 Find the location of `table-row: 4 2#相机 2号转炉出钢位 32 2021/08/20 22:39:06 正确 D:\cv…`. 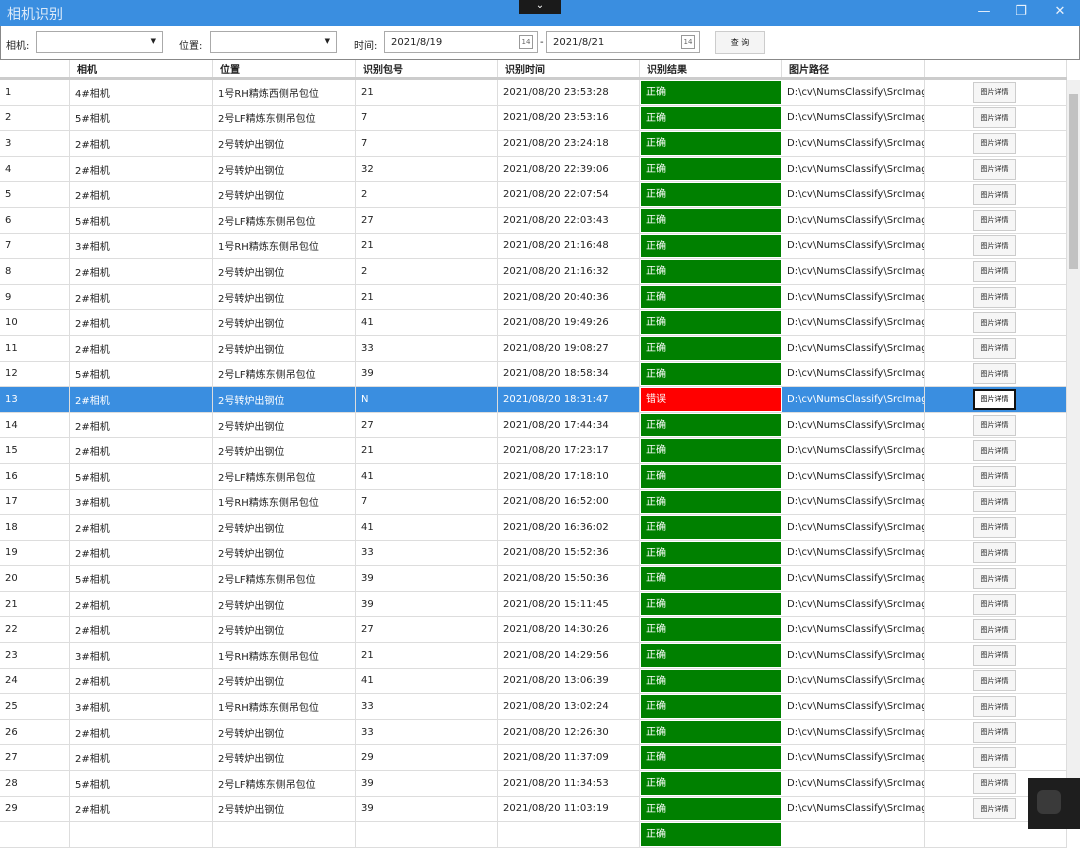

table-row: 4 2#相机 2号转炉出钢位 32 2021/08/20 22:39:06 正确 D:\cv… is located at coordinates (533, 169).